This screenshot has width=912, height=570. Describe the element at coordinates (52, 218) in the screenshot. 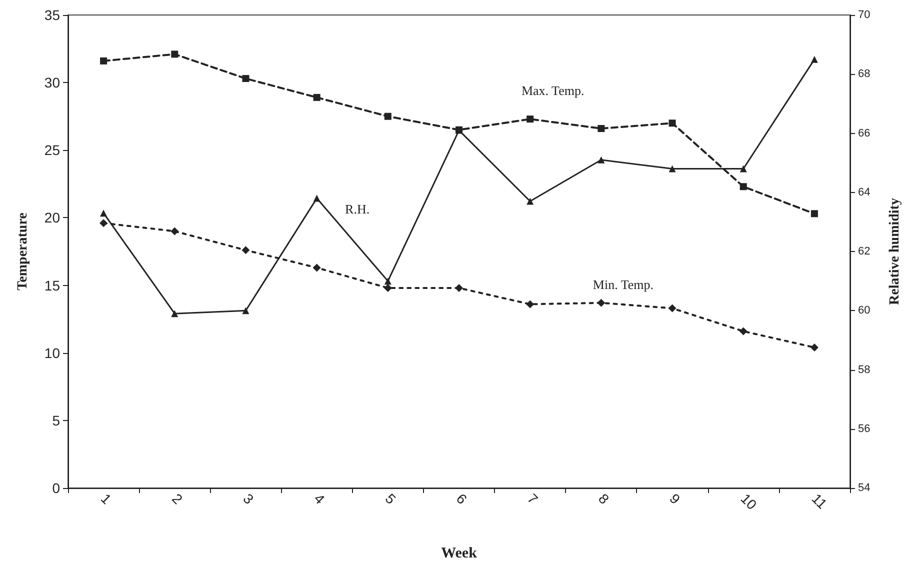

I see `y-tick-label: 20` at that location.